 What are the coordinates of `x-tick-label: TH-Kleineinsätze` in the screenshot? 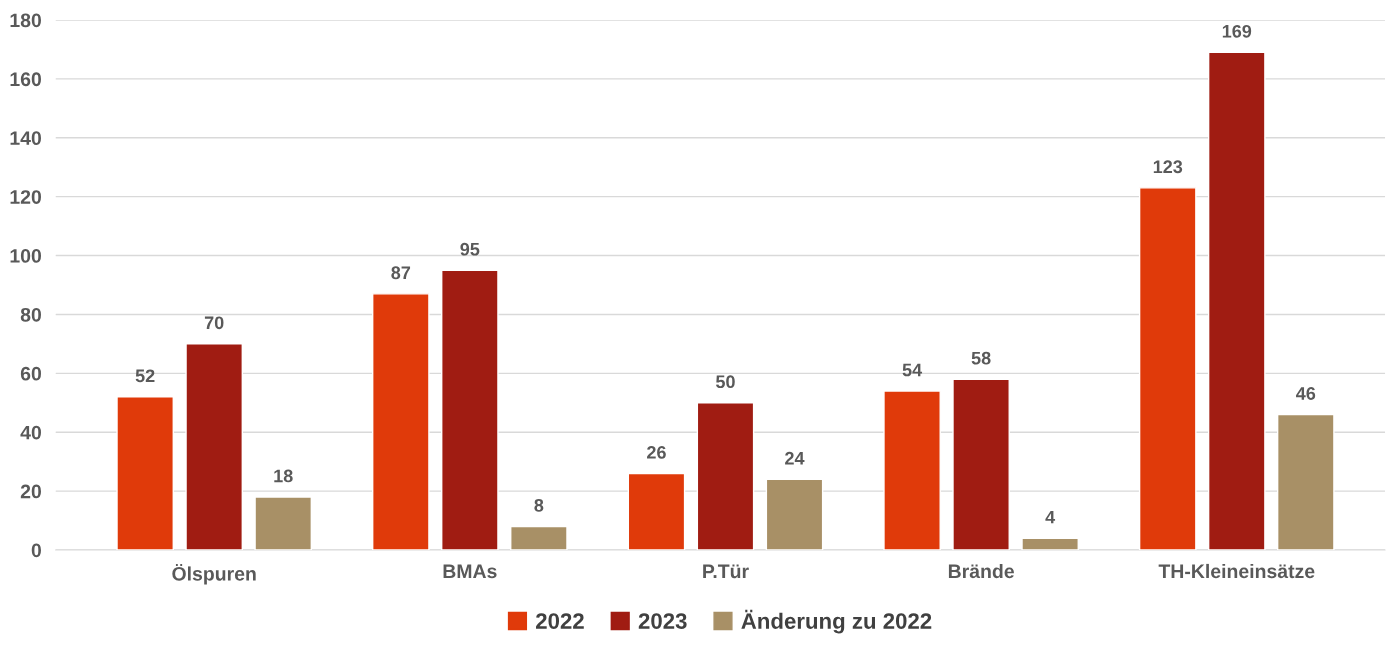 It's located at (1236, 571).